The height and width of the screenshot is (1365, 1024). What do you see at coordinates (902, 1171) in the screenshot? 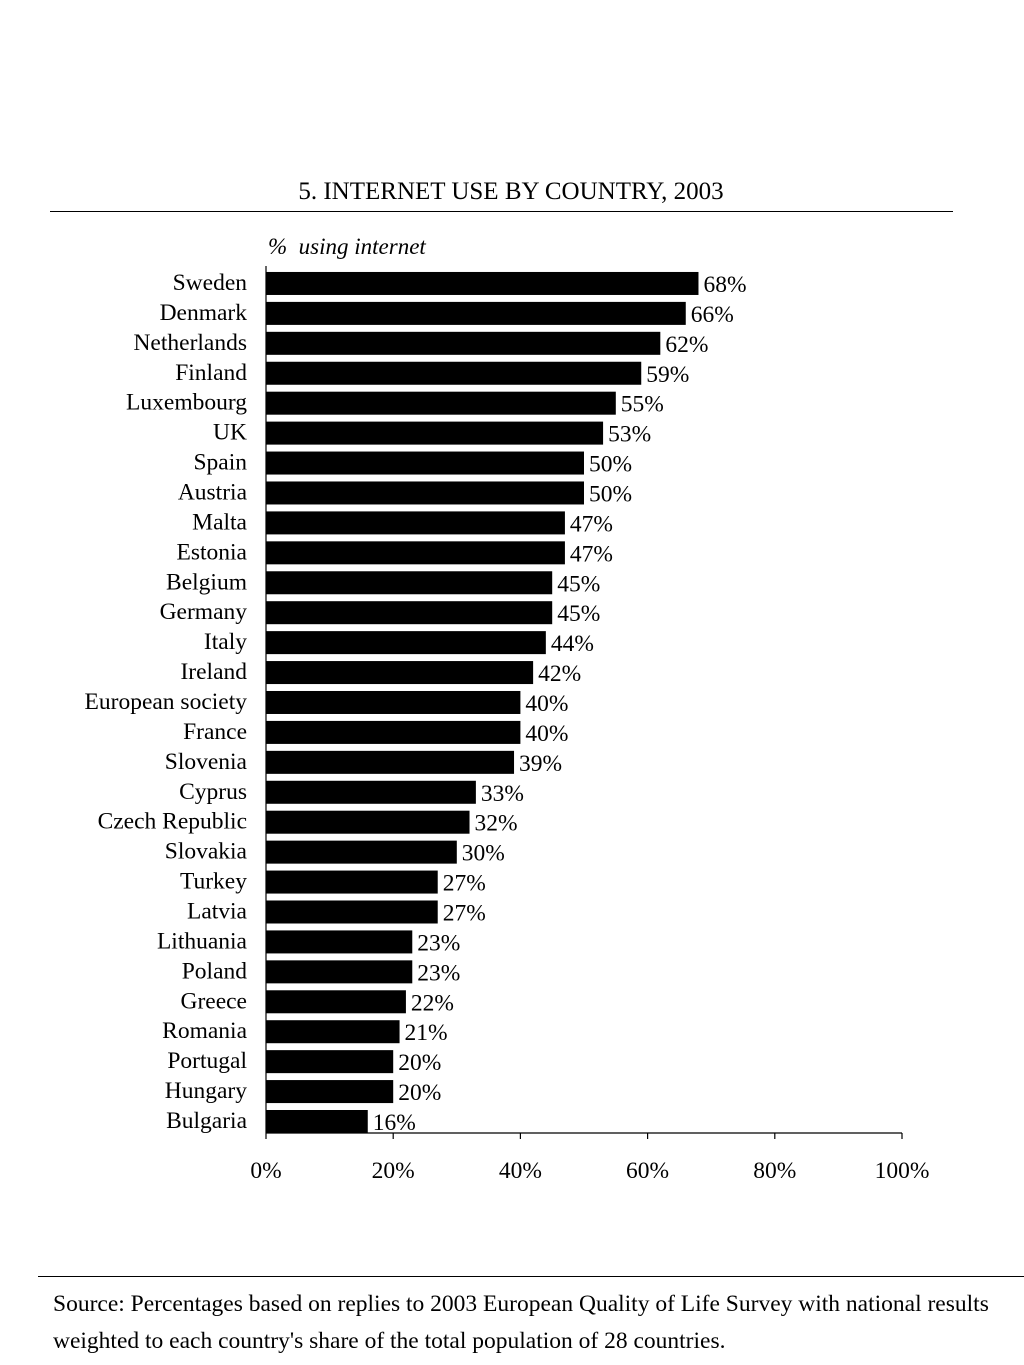
I see `x-tick-label: 100%` at bounding box center [902, 1171].